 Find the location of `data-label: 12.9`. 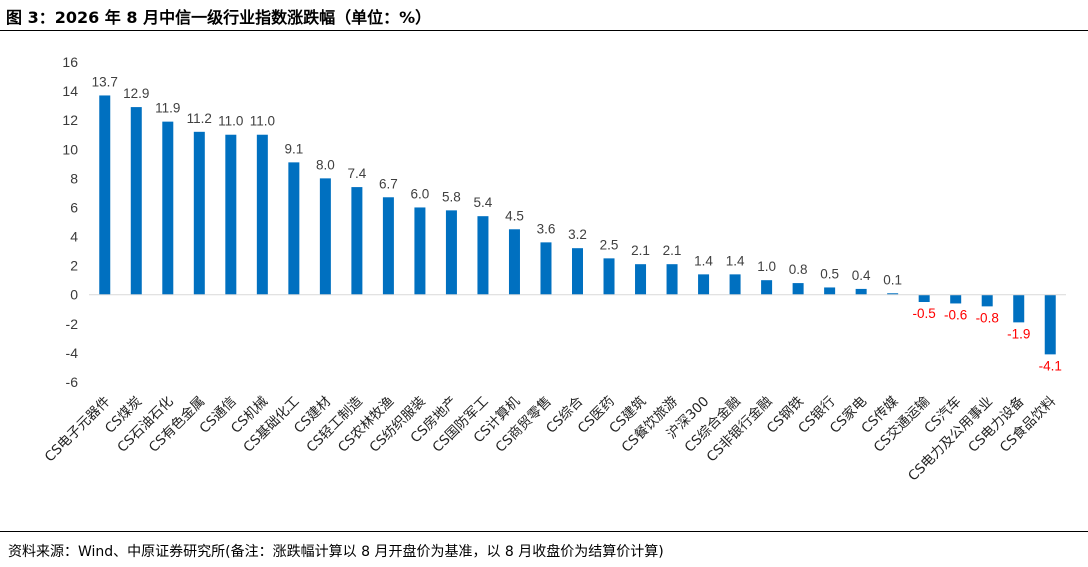

data-label: 12.9 is located at coordinates (136, 93).